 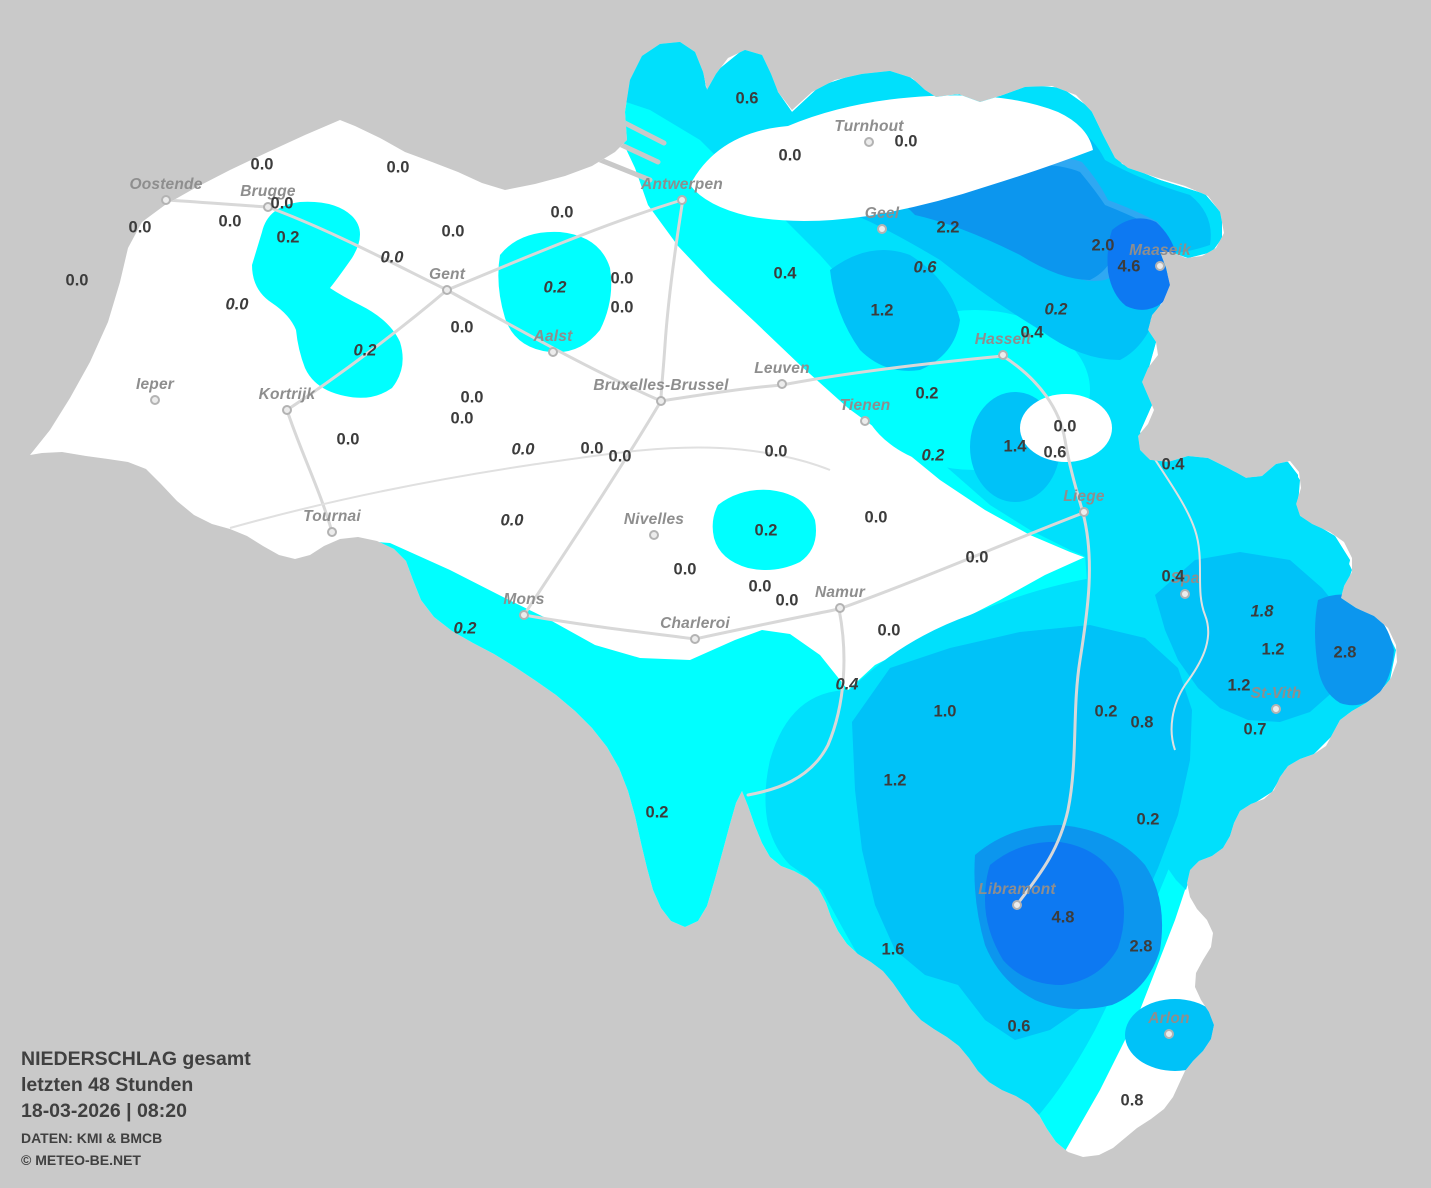 I want to click on city-dot-spa, so click(x=1185, y=594).